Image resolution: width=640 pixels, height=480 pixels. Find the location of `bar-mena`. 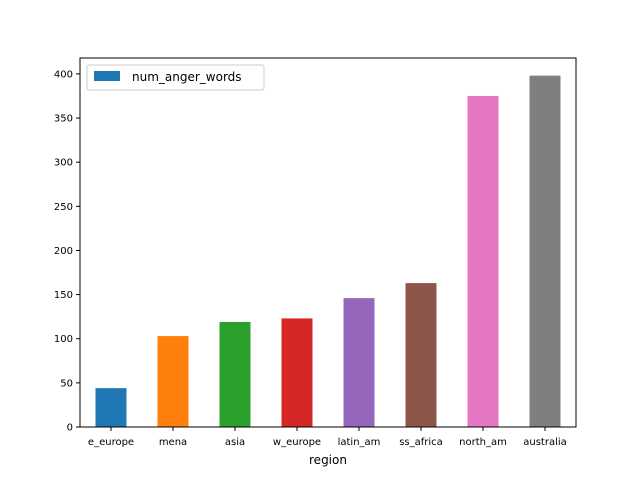

bar-mena is located at coordinates (173, 381).